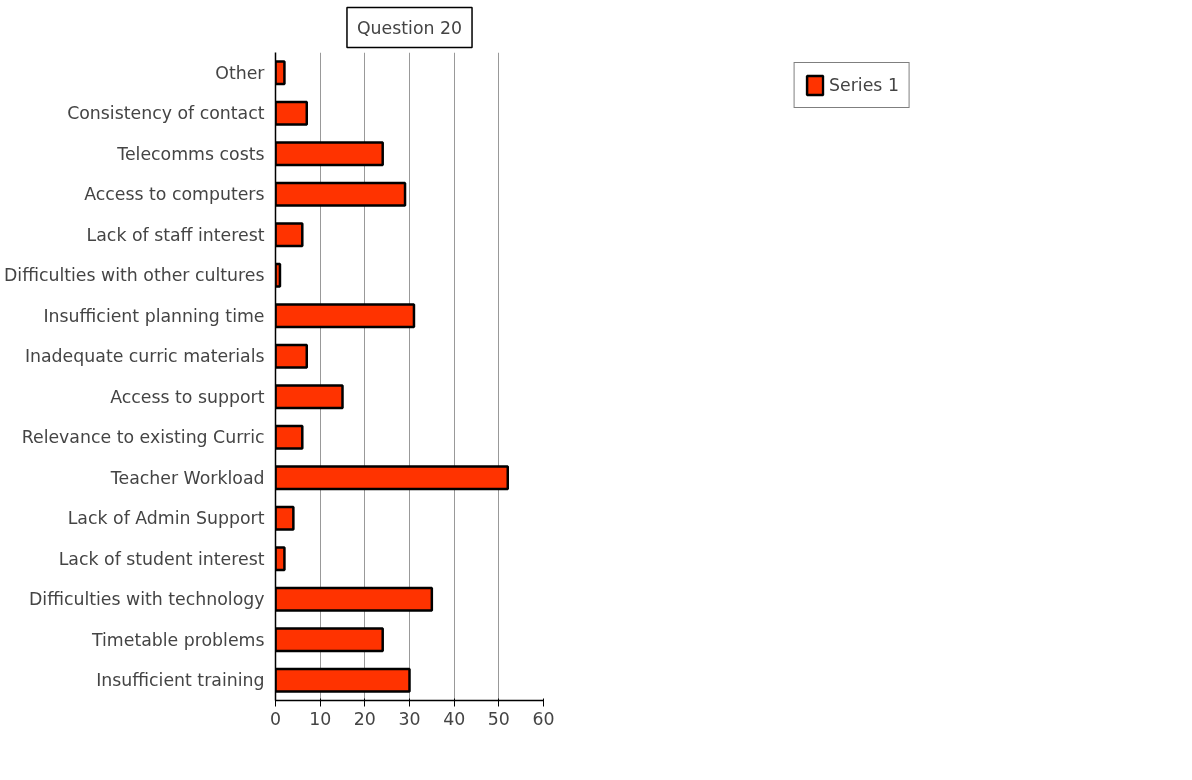 The height and width of the screenshot is (780, 1192). Describe the element at coordinates (180, 680) in the screenshot. I see `y-tick-label: Insufficient training` at that location.